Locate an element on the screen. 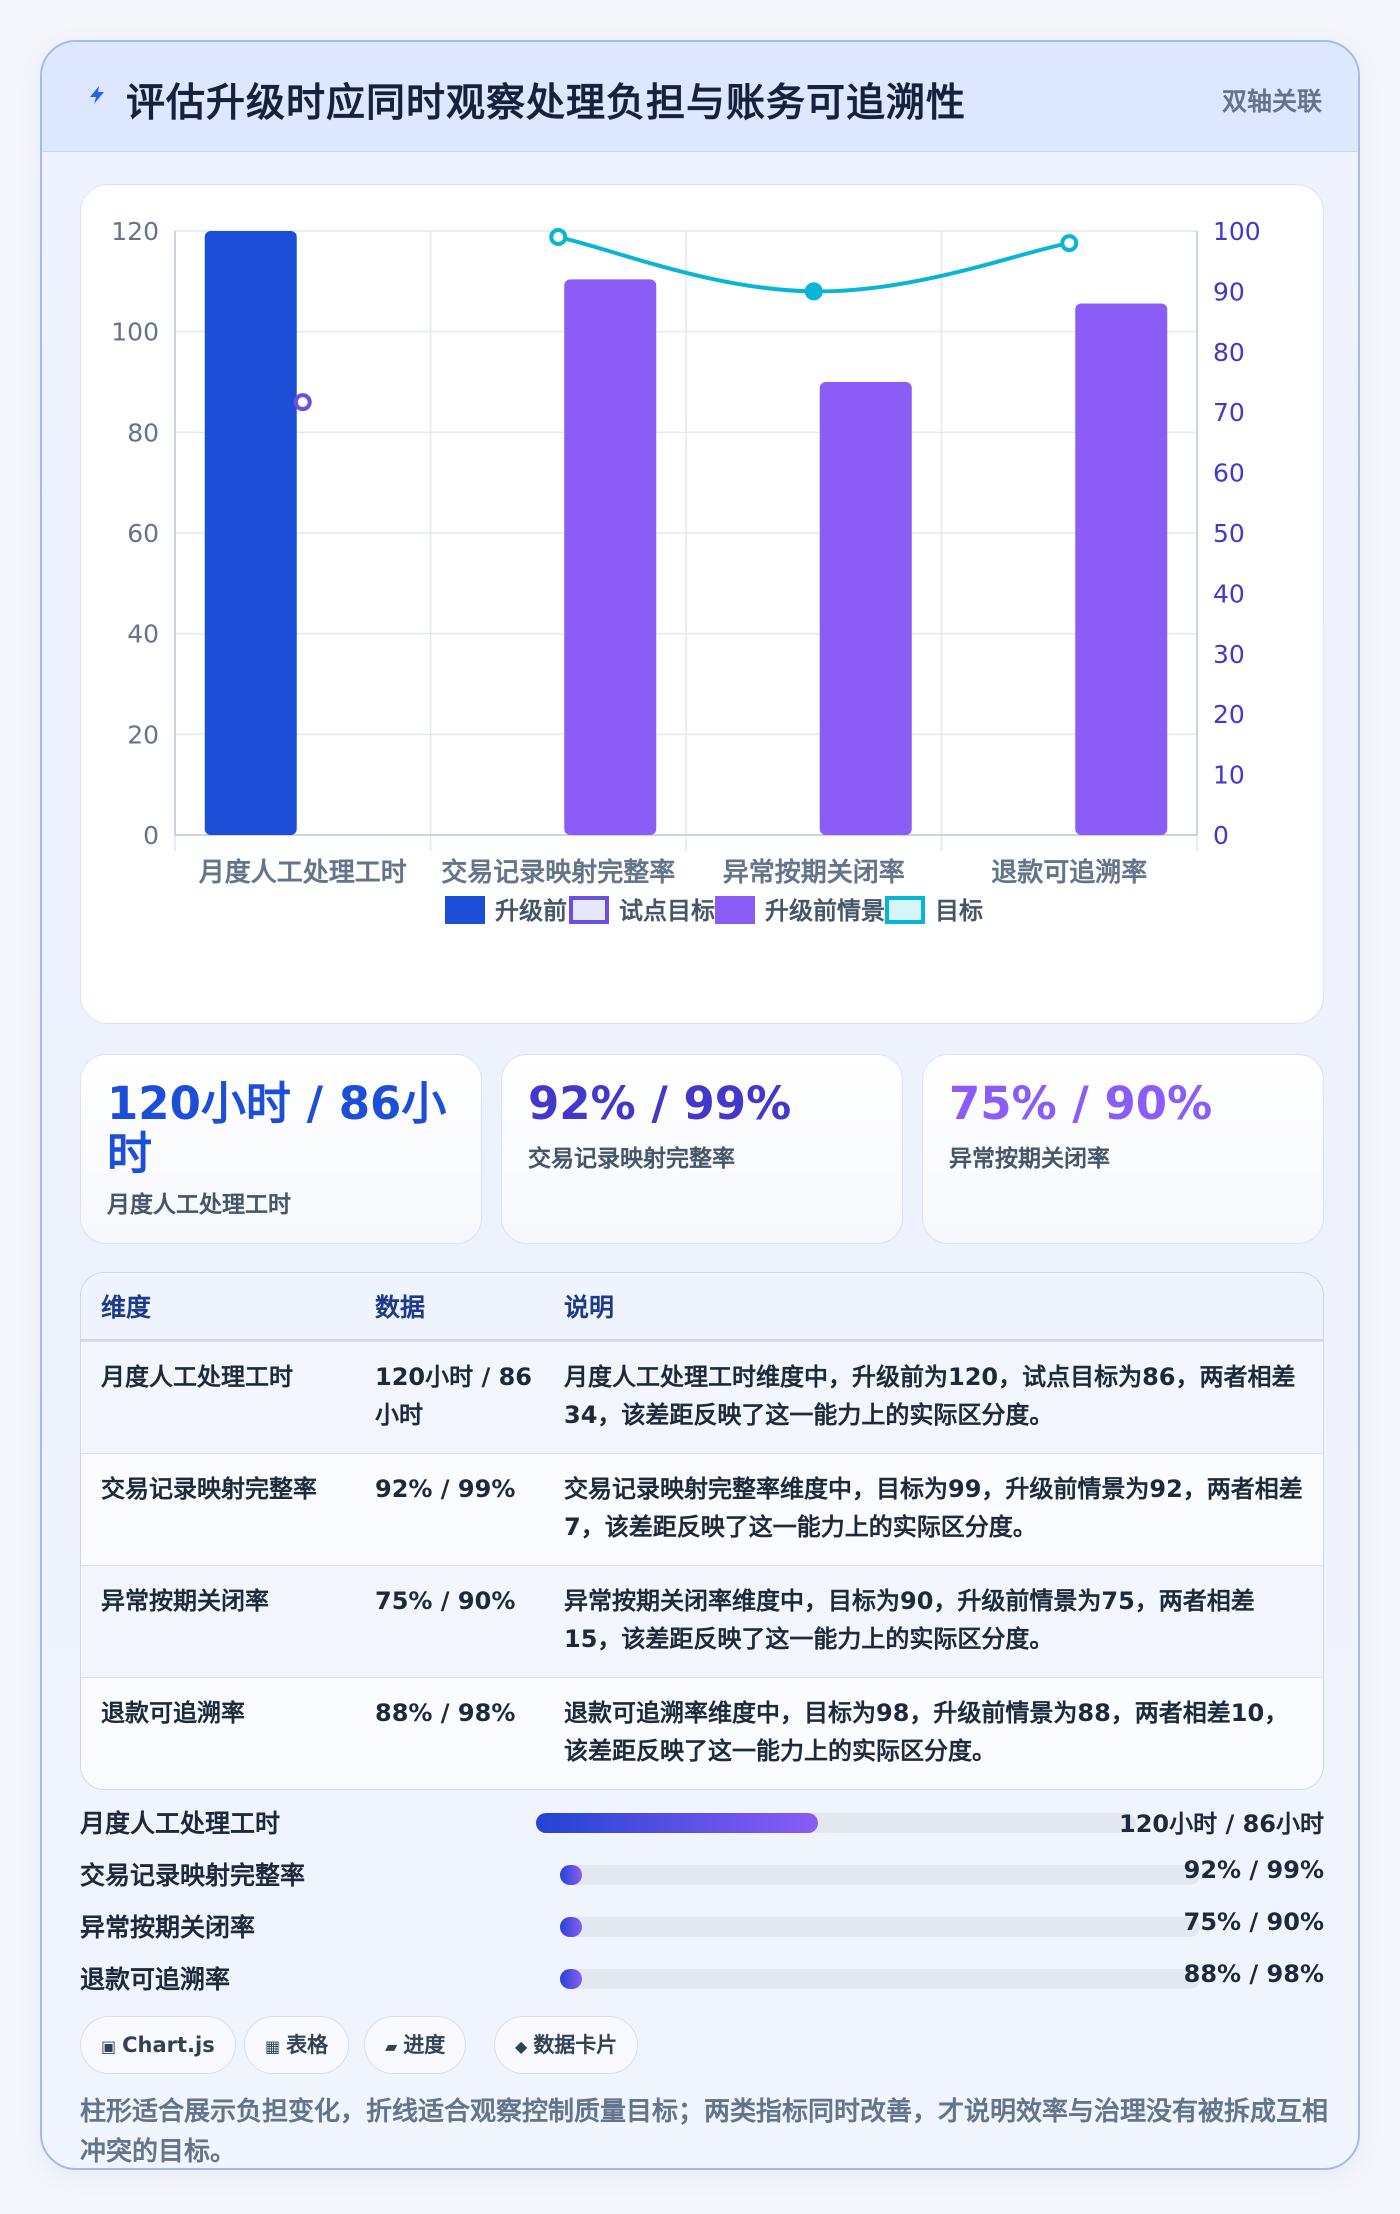 Image resolution: width=1400 pixels, height=2214 pixels. progress-value: 92% / 99% is located at coordinates (1253, 1870).